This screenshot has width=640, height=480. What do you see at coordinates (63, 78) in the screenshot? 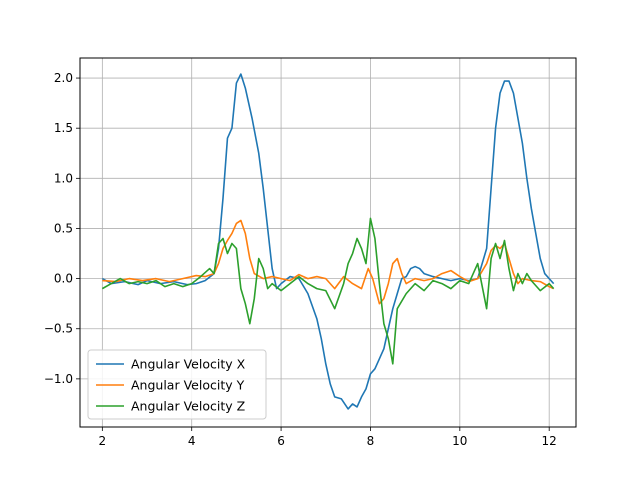
I see `y-tick-label-6: 2.0` at bounding box center [63, 78].